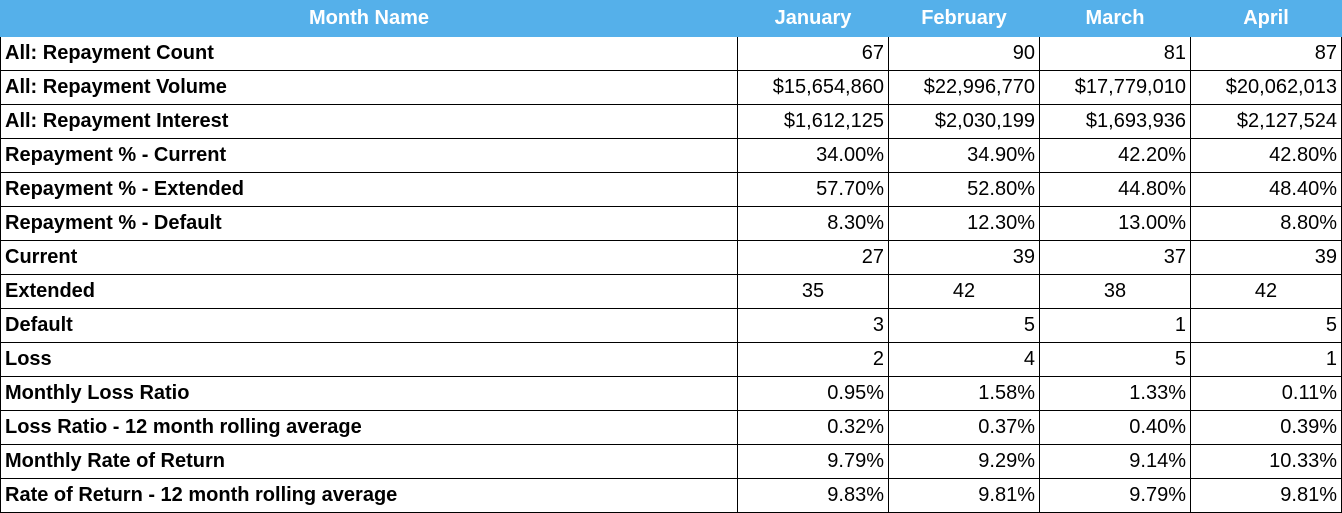 This screenshot has width=1342, height=513. Describe the element at coordinates (369, 53) in the screenshot. I see `row-label: All: Repayment Count` at that location.